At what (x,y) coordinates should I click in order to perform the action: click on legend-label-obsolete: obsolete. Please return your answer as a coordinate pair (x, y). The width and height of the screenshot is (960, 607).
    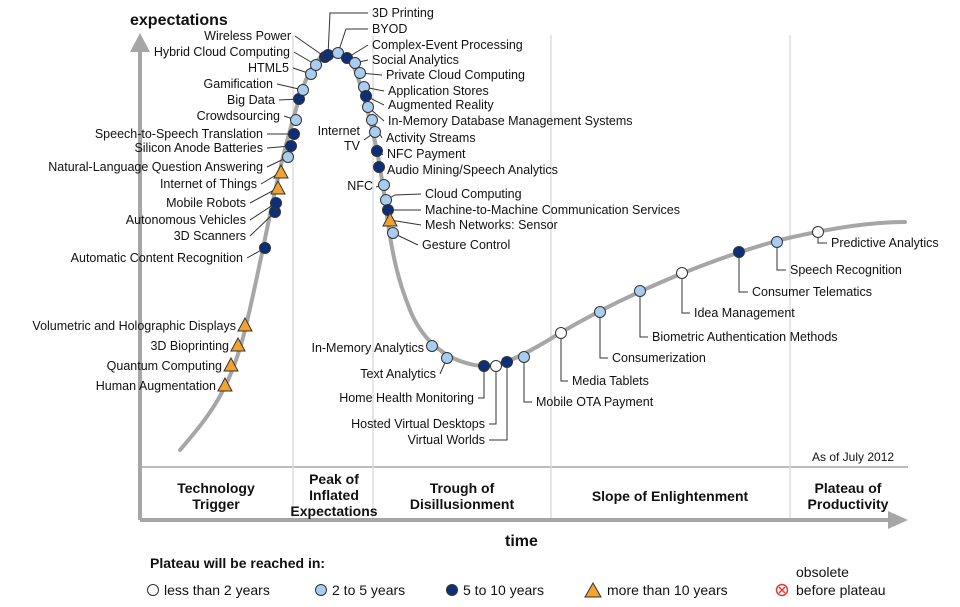
    Looking at the image, I should click on (822, 572).